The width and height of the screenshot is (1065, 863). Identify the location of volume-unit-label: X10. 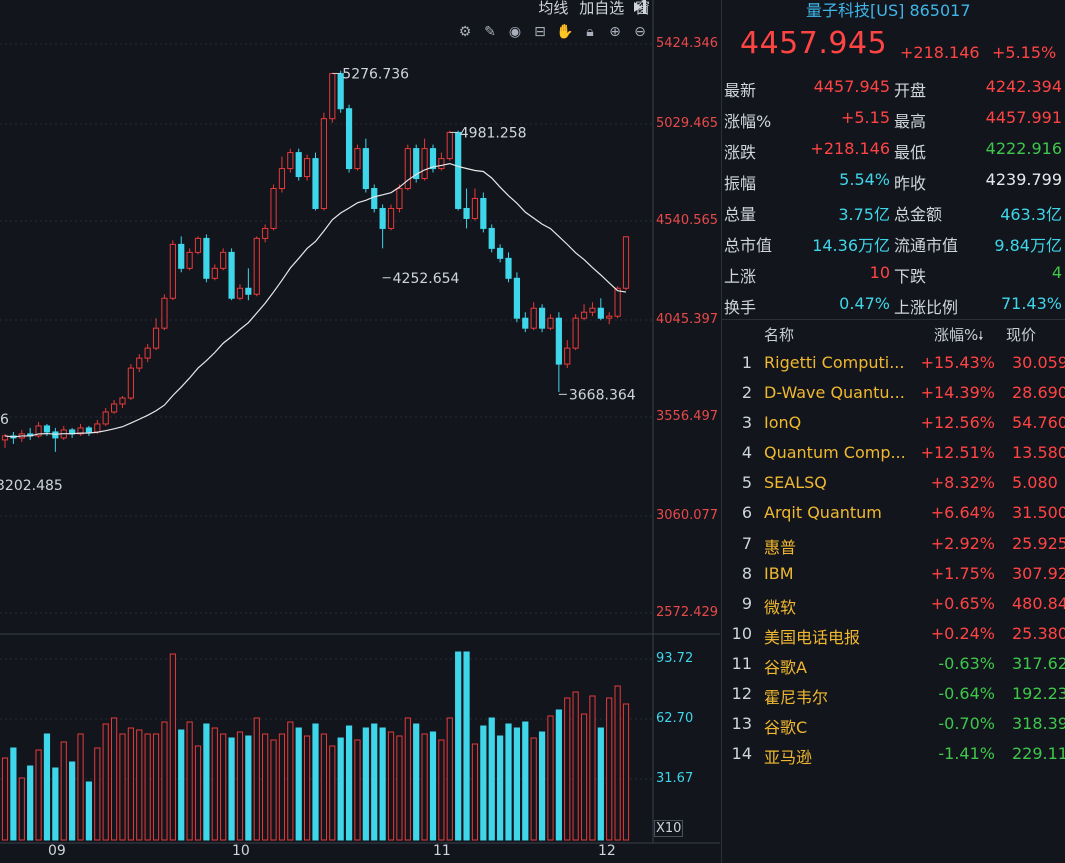
(669, 828).